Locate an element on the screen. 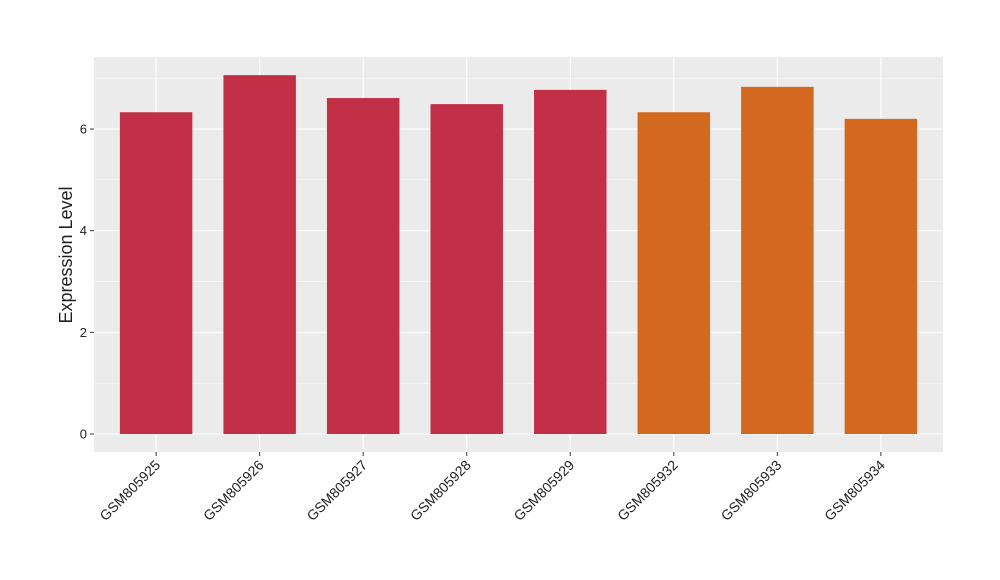  y-tick-label: 2 is located at coordinates (83, 332).